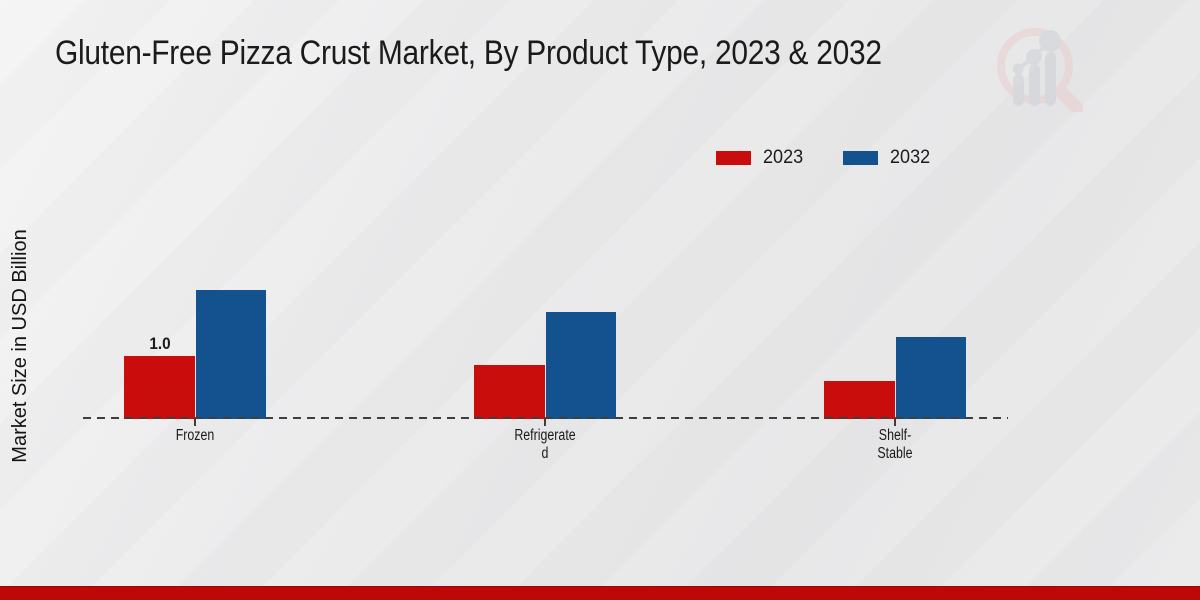  Describe the element at coordinates (733, 158) in the screenshot. I see `legend-swatch-2023` at that location.